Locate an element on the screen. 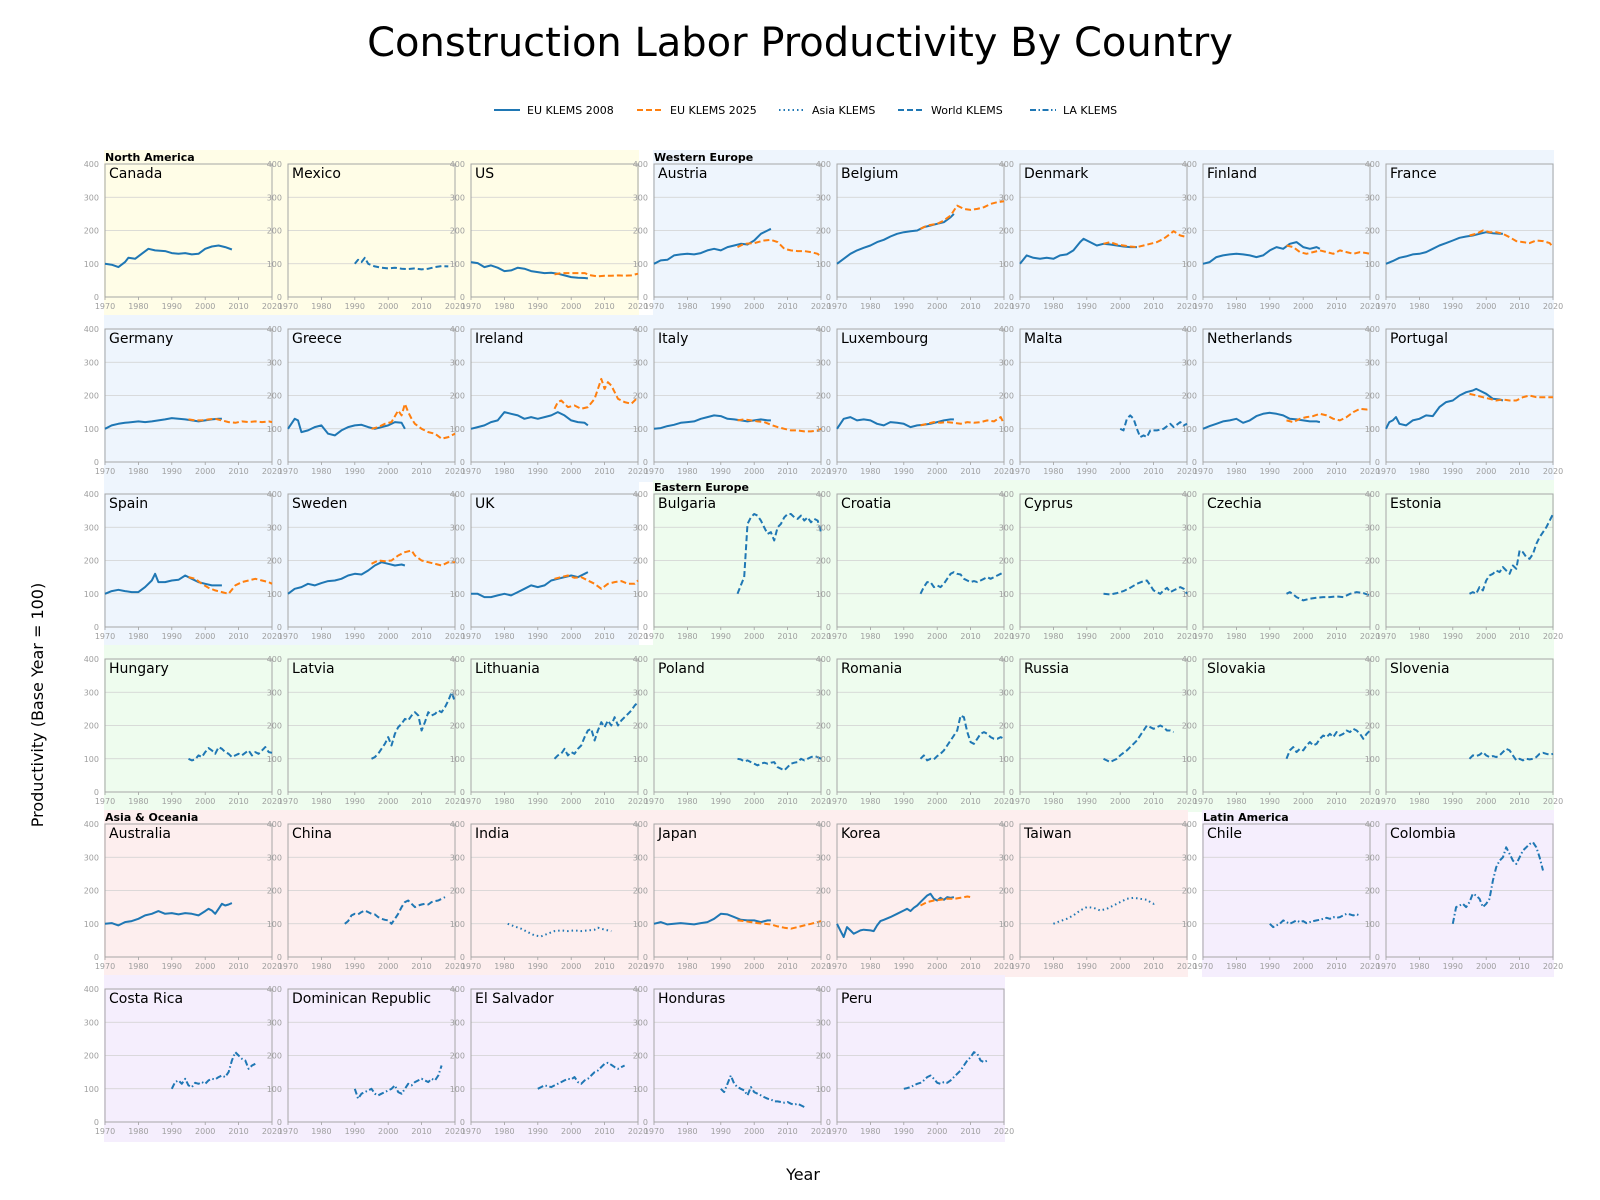  legend-label: EU KLEMS 2025 is located at coordinates (713, 110).